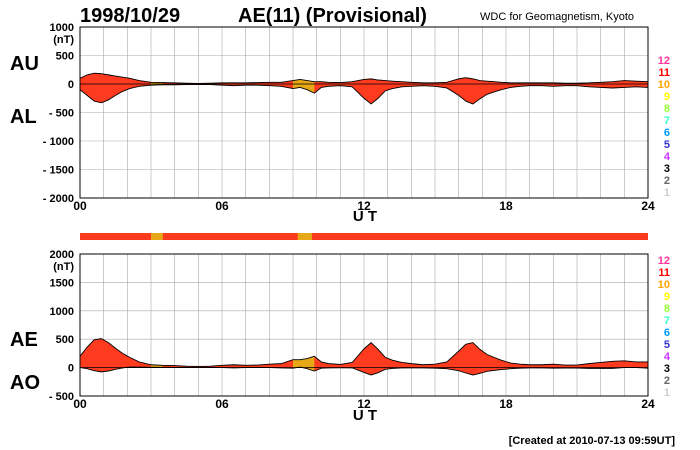  I want to click on series-line-al, so click(364, 94).